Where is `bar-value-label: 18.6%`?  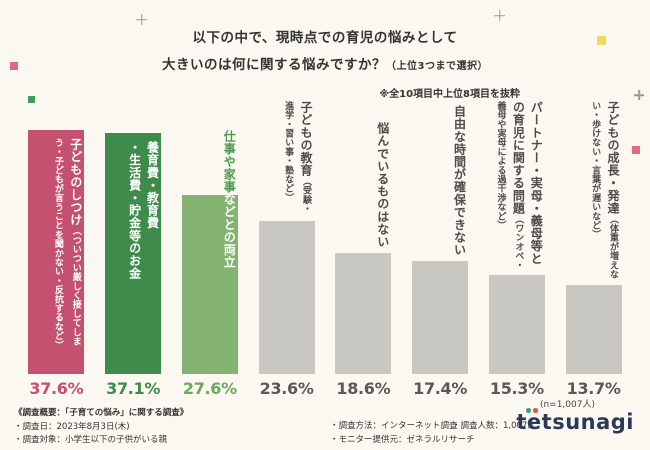
bar-value-label: 18.6% is located at coordinates (363, 388).